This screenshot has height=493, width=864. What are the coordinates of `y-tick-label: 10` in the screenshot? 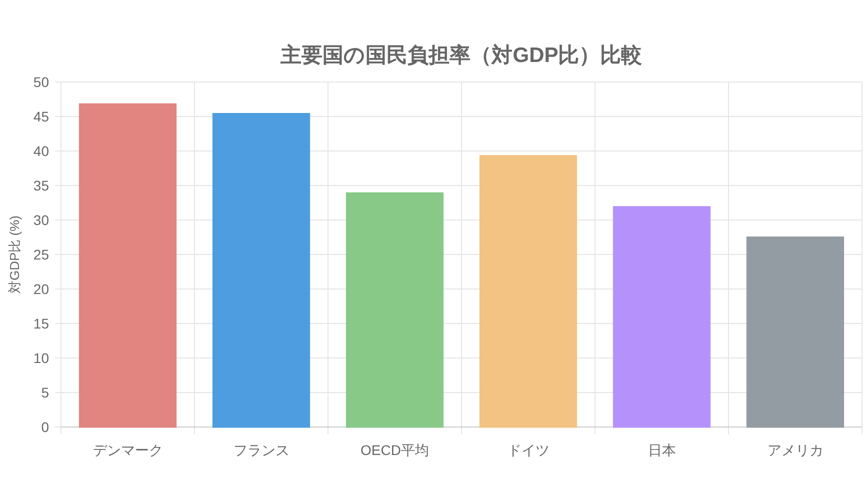 It's located at (41, 358).